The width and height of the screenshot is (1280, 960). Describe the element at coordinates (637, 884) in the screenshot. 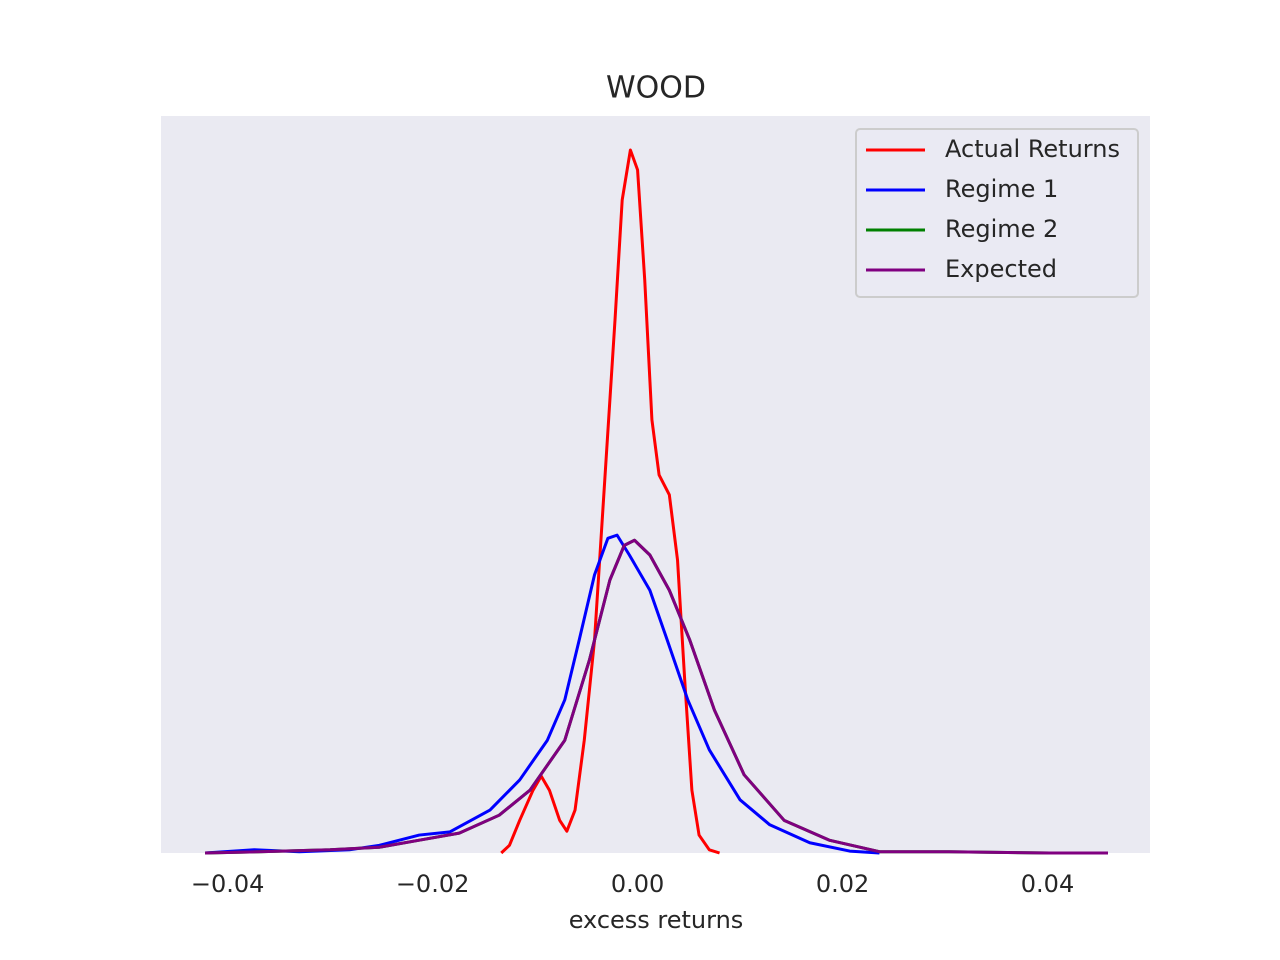

I see `x-tick-label: 0.00` at that location.